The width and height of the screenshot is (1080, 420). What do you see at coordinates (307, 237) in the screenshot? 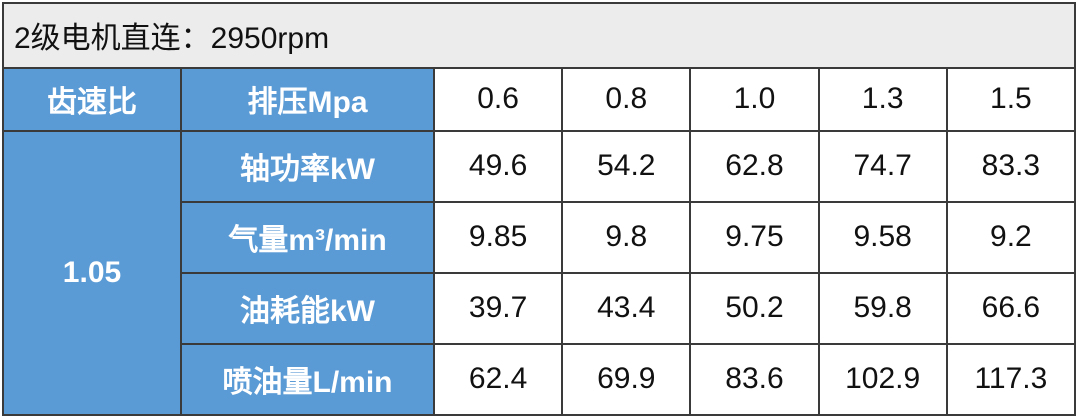
I see `row-label: 气量m³/min` at bounding box center [307, 237].